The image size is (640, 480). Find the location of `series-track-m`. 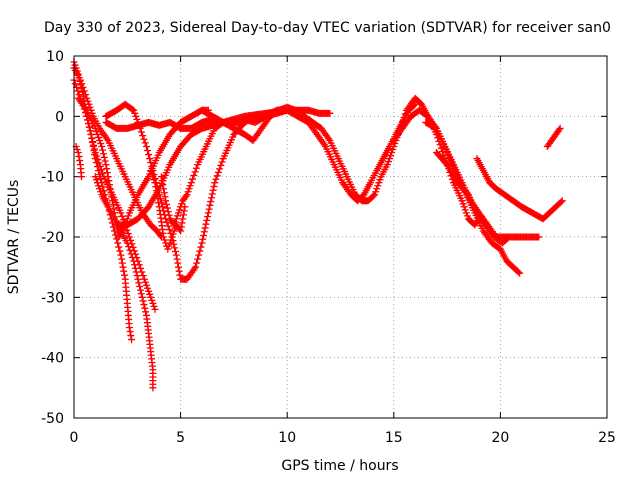

series-track-m is located at coordinates (340, 152).